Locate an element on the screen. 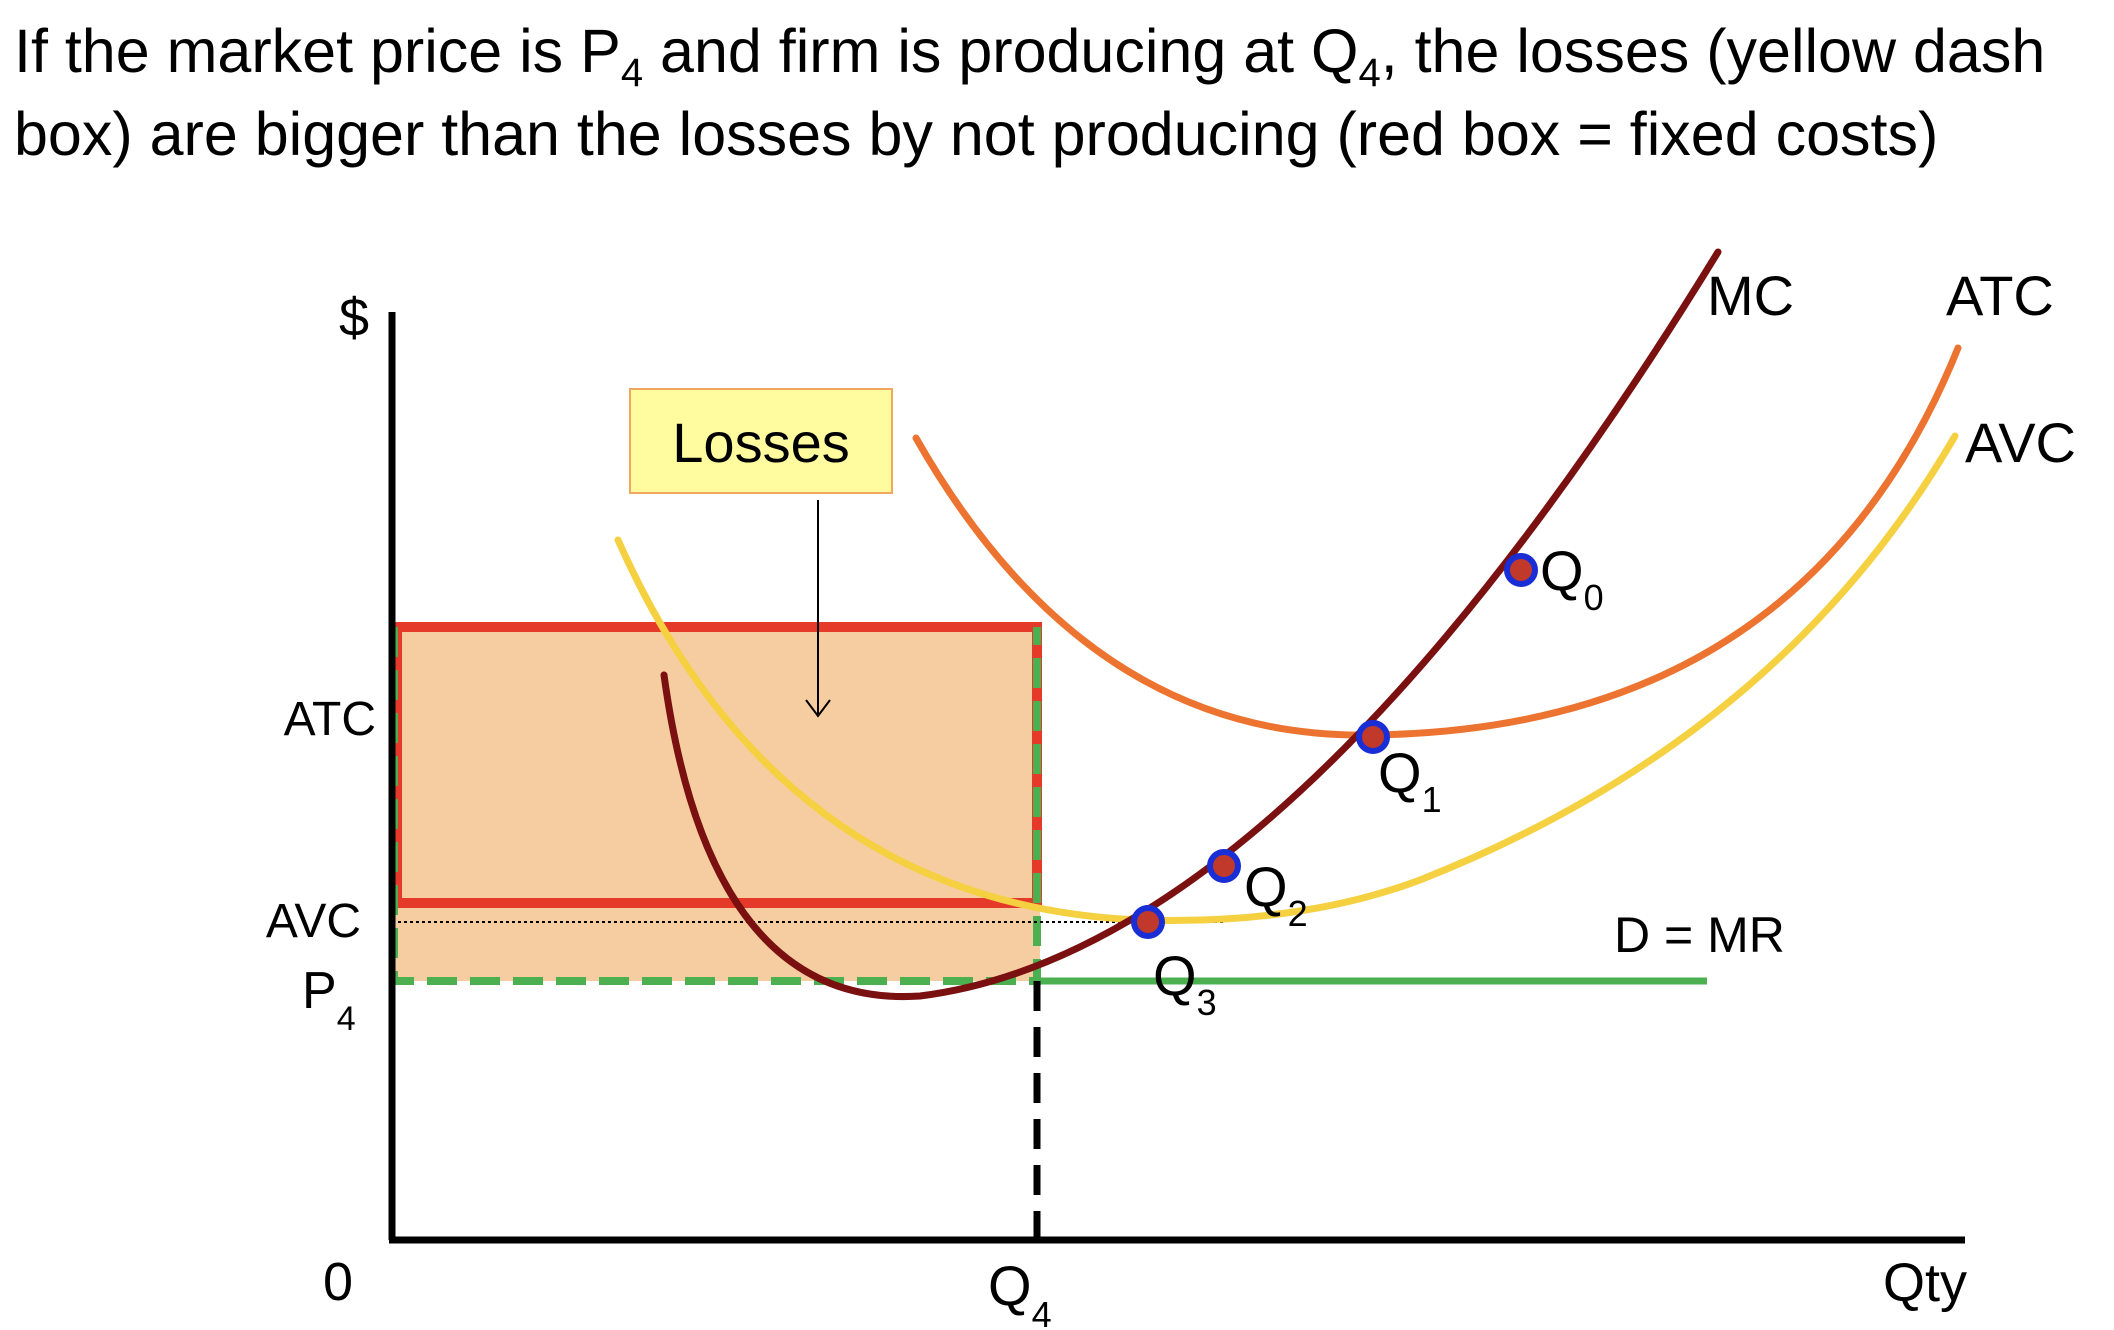  y-tick-avc: AVC is located at coordinates (313, 921).